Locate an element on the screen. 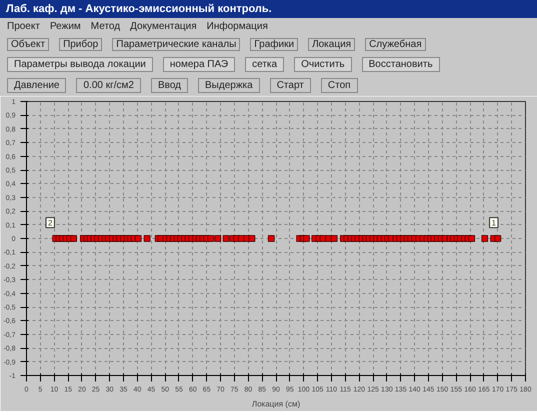 This screenshot has height=415, width=537. text: Проект is located at coordinates (23, 26).